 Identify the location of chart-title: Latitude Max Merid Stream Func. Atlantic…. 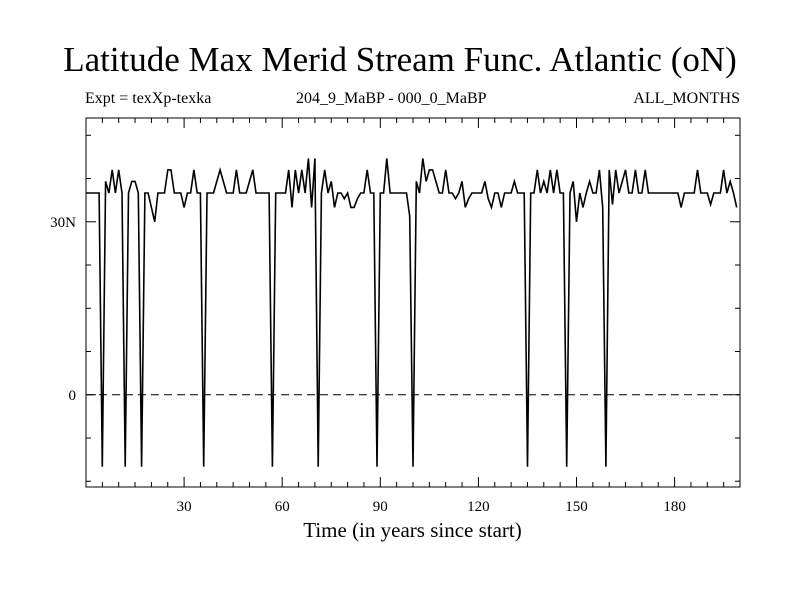
(400, 59).